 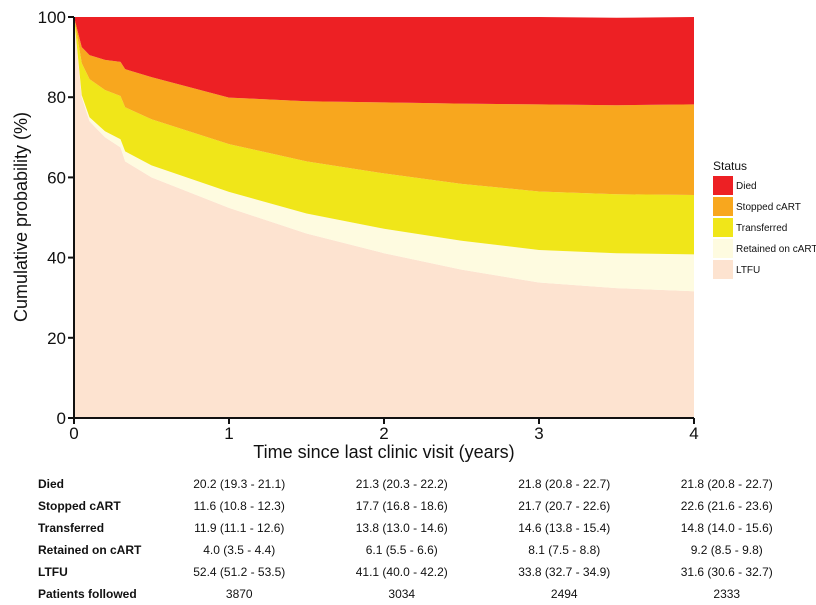 What do you see at coordinates (87, 594) in the screenshot?
I see `row-label: Patients followed` at bounding box center [87, 594].